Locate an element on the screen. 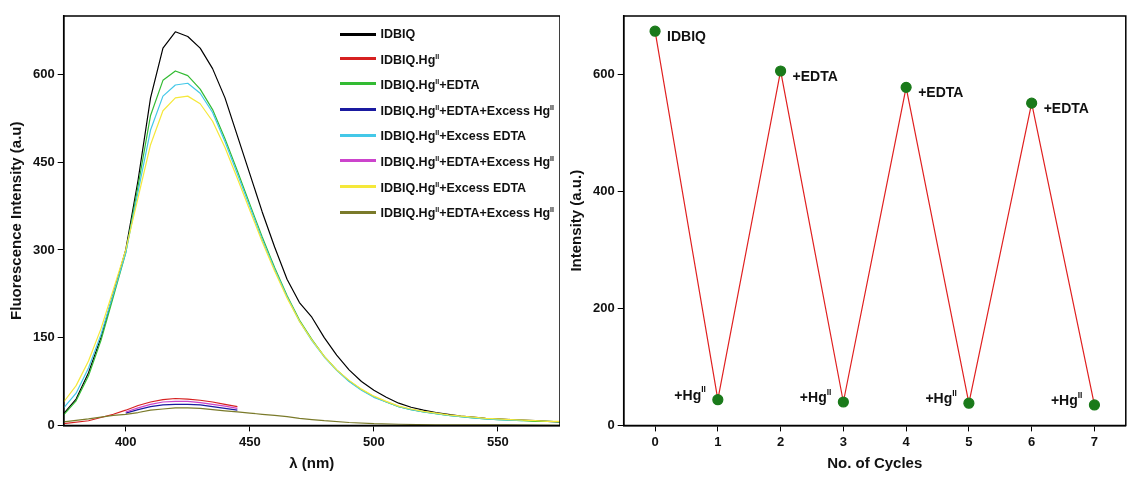  x-tick-label: 5 is located at coordinates (969, 441).